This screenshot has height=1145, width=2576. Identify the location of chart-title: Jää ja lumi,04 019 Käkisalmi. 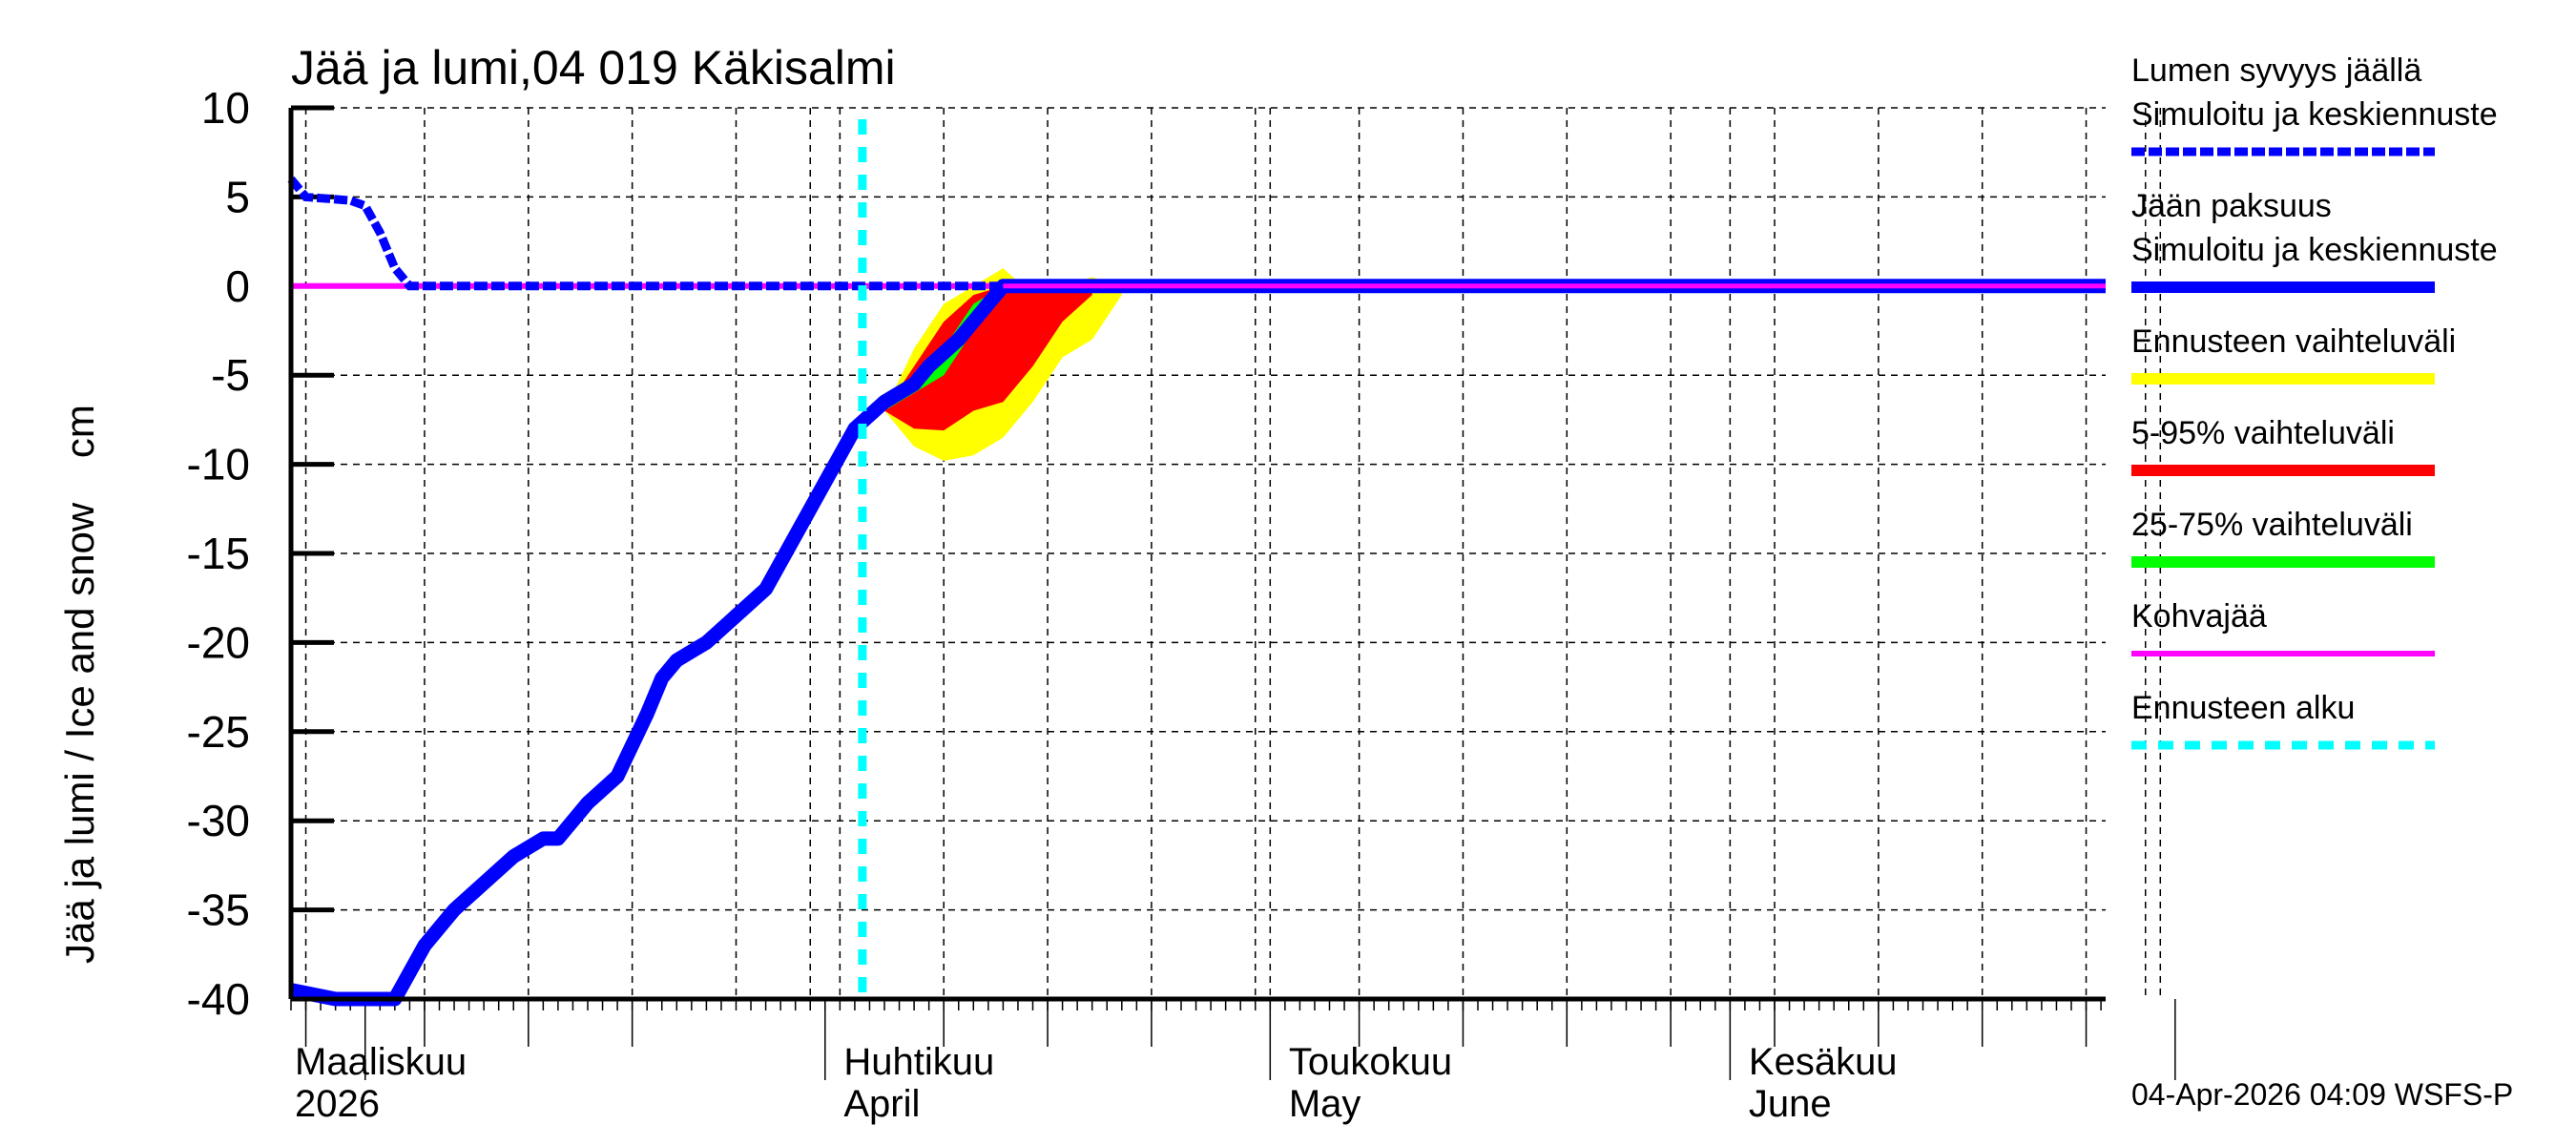
(593, 67).